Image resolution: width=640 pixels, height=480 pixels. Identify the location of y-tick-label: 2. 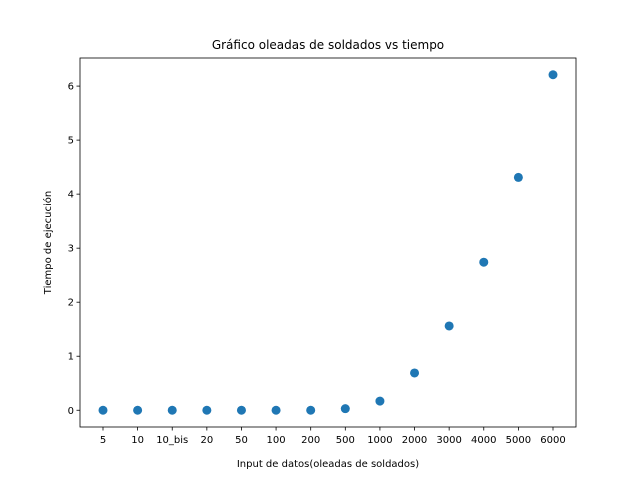
(71, 303).